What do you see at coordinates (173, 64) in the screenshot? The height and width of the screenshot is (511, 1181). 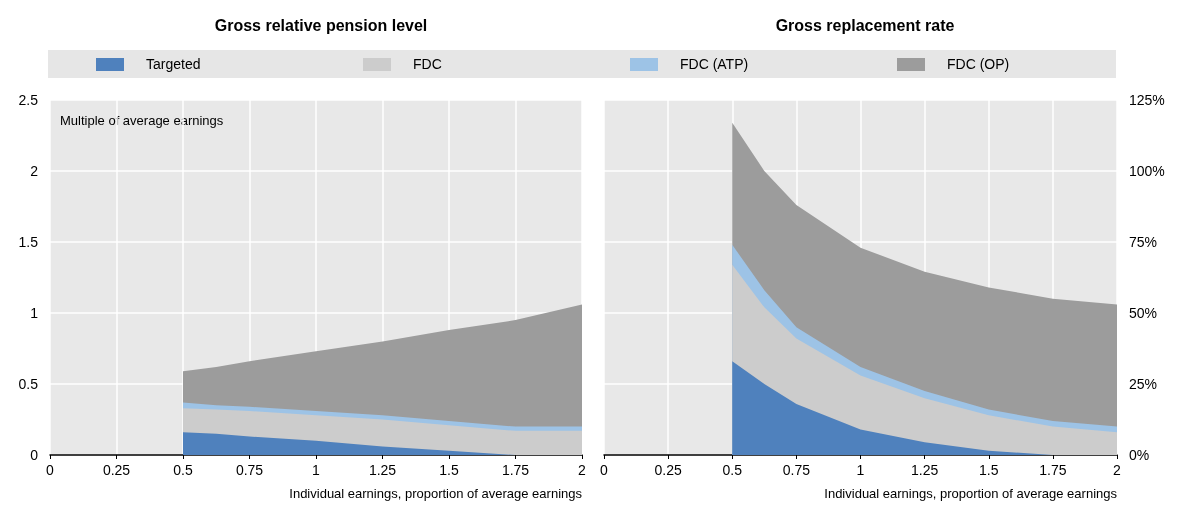 I see `legend-label: Targeted` at bounding box center [173, 64].